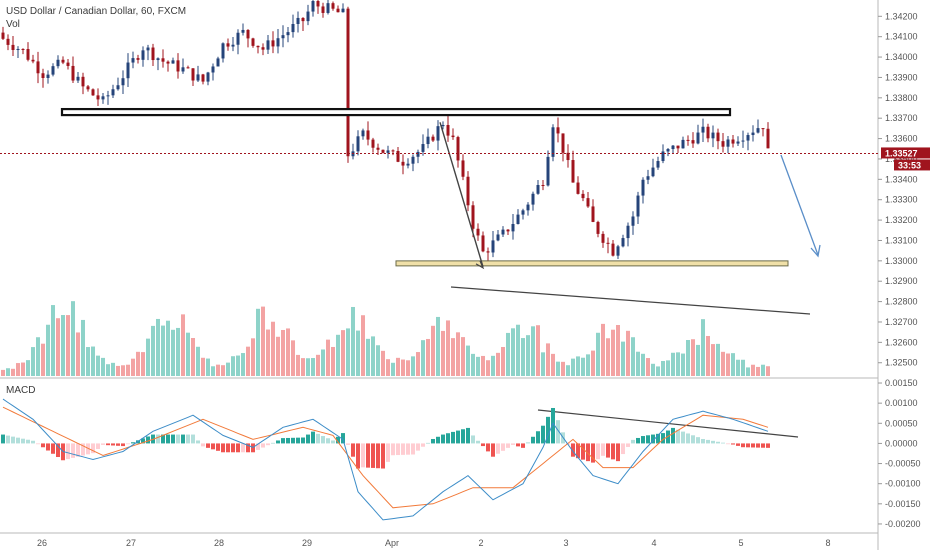 The width and height of the screenshot is (932, 555). Describe the element at coordinates (827, 543) in the screenshot. I see `time-tick-label: 8` at that location.